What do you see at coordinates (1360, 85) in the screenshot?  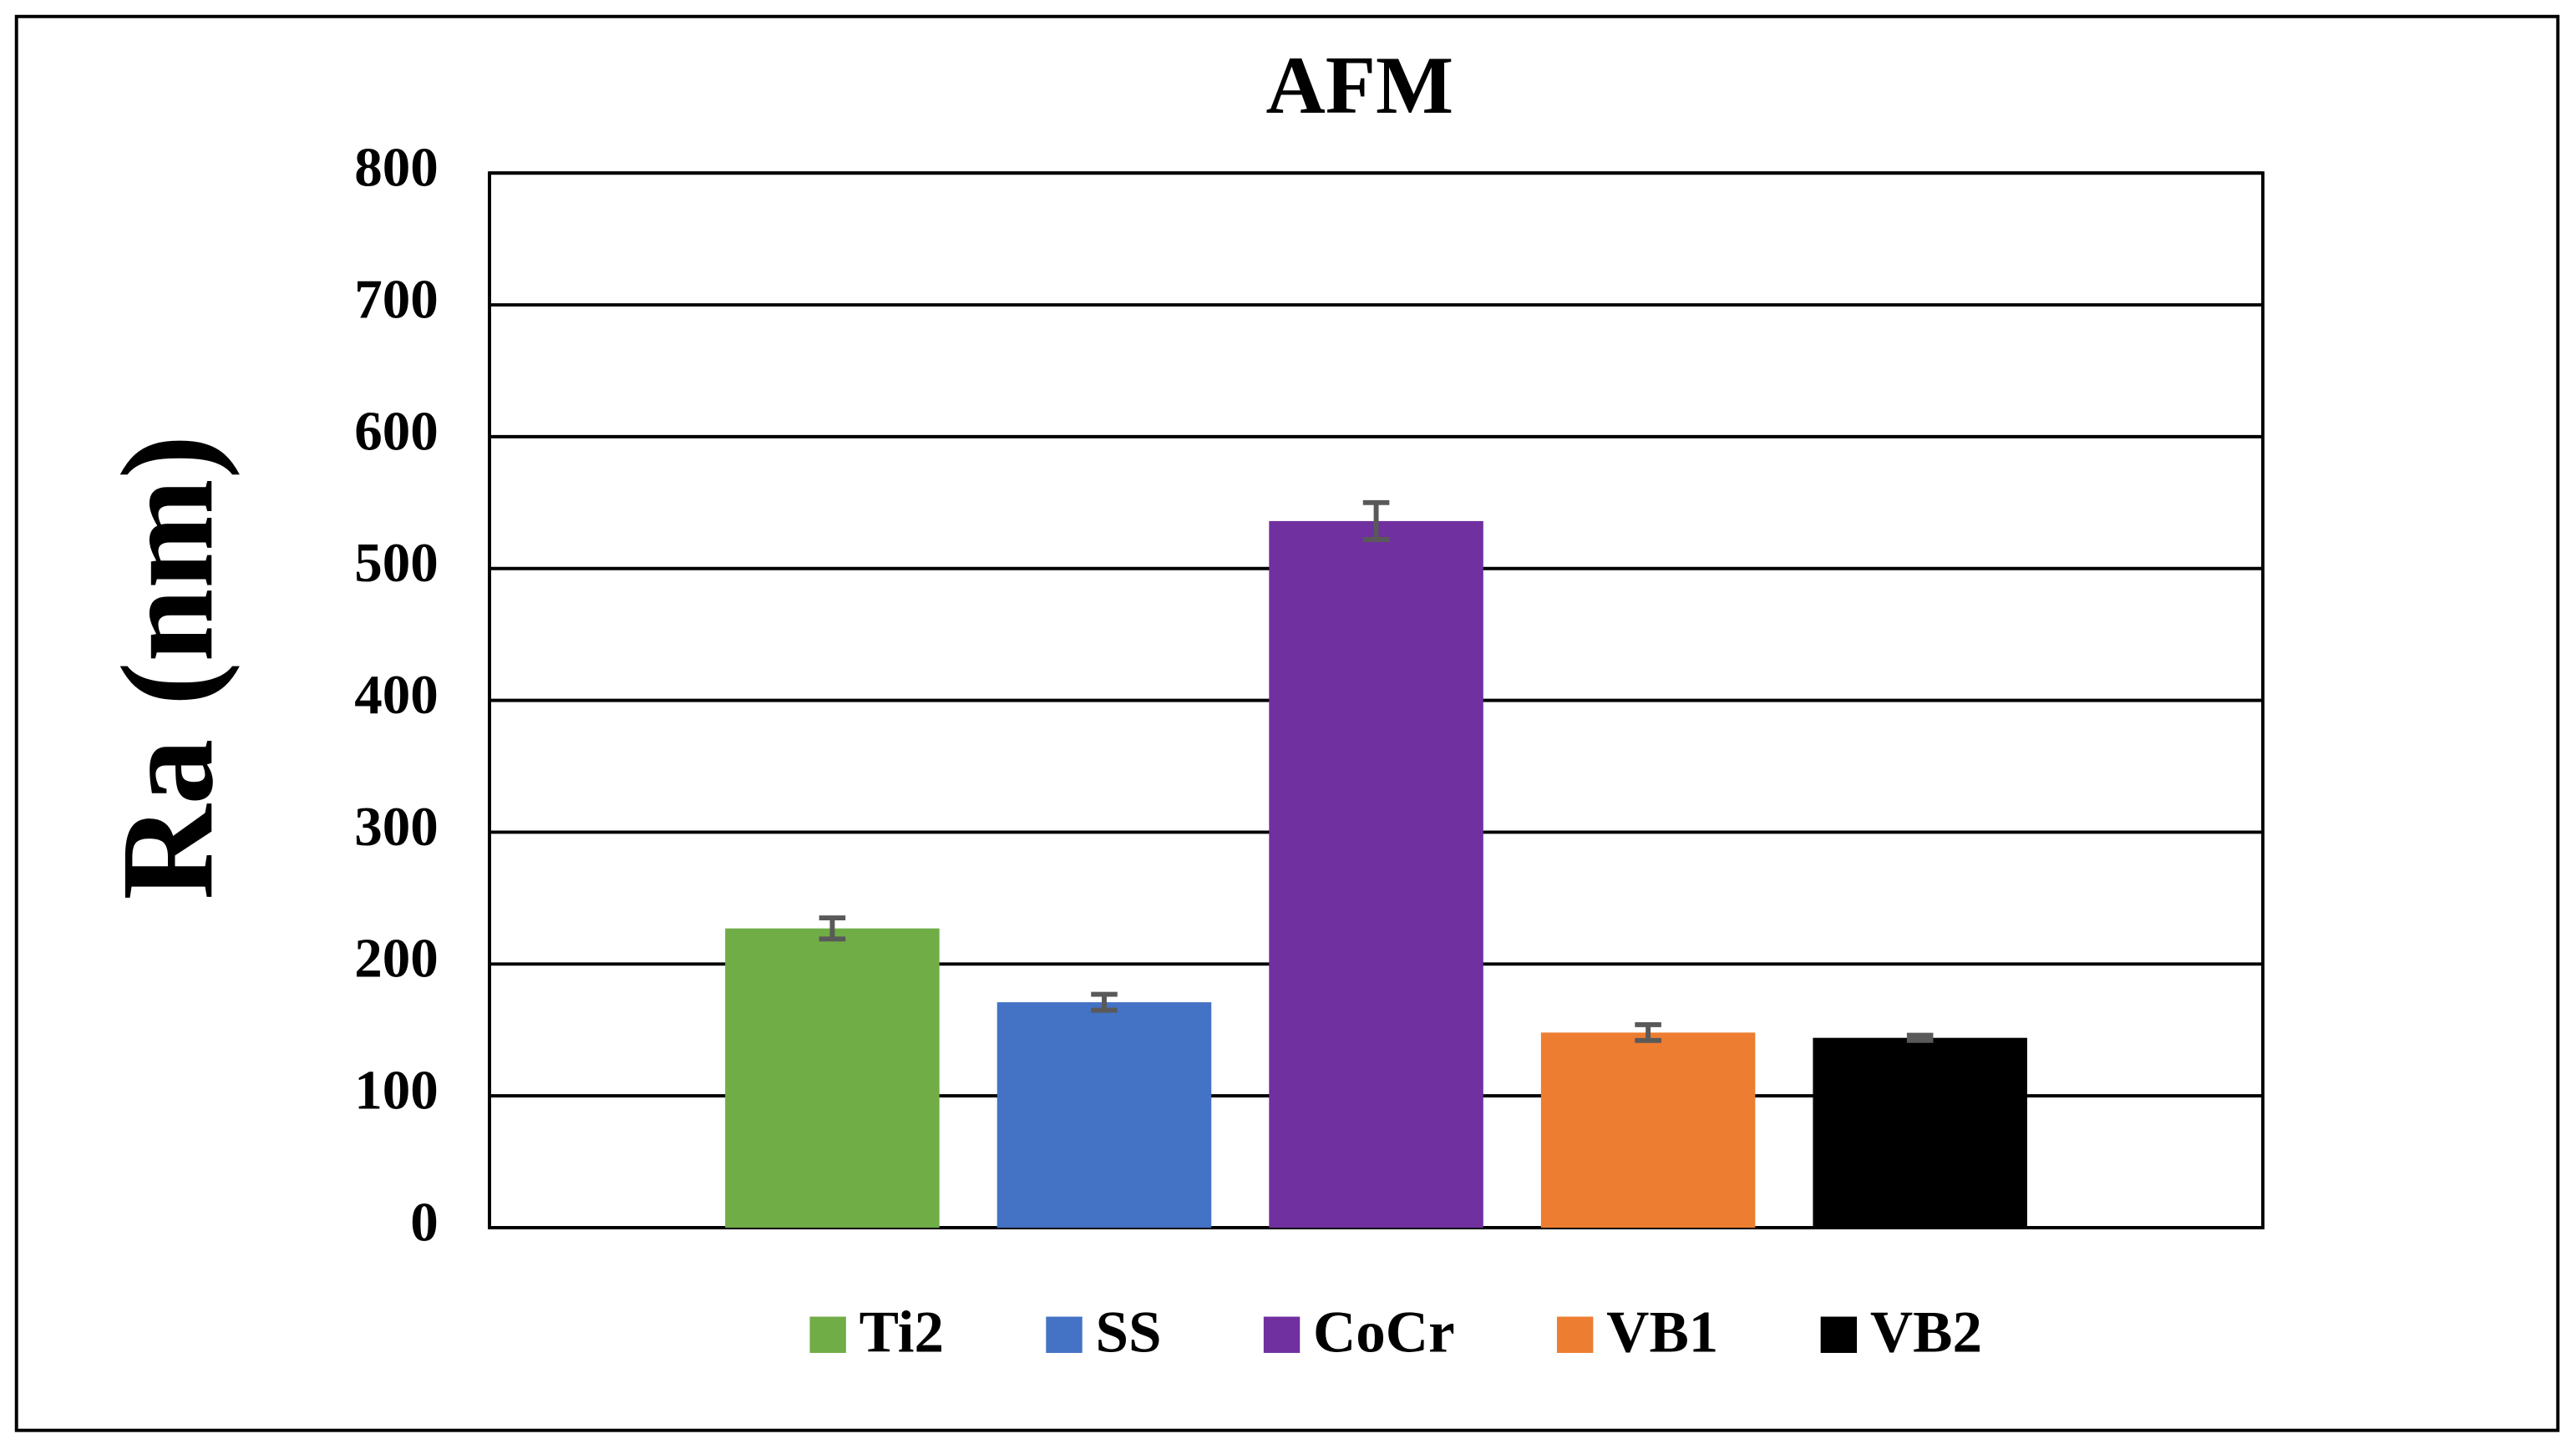 I see `chart-title: AFM` at bounding box center [1360, 85].